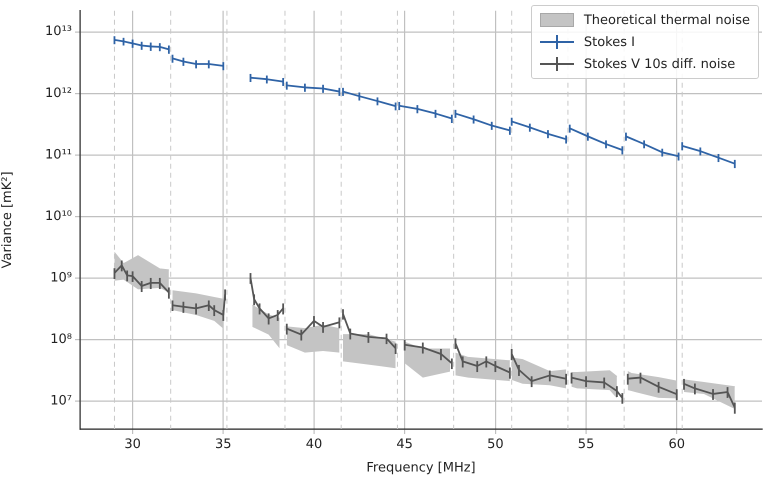 The image size is (763, 478). What do you see at coordinates (660, 64) in the screenshot?
I see `legend-label: Stokes V 10s diff. noise` at bounding box center [660, 64].